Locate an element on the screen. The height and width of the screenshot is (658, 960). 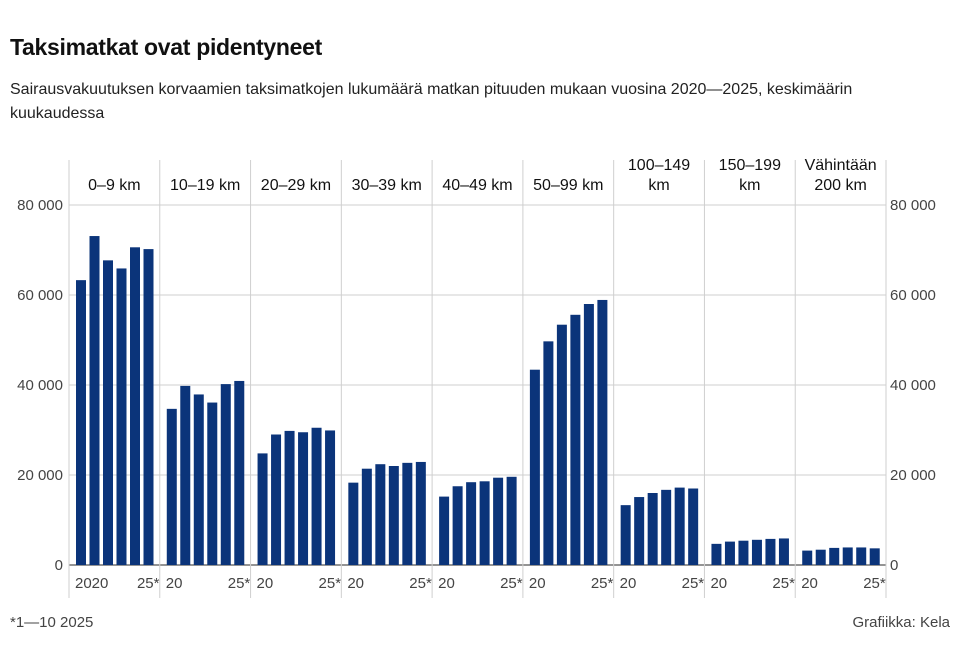
y-tick-label-left: 80 000 is located at coordinates (40, 205).